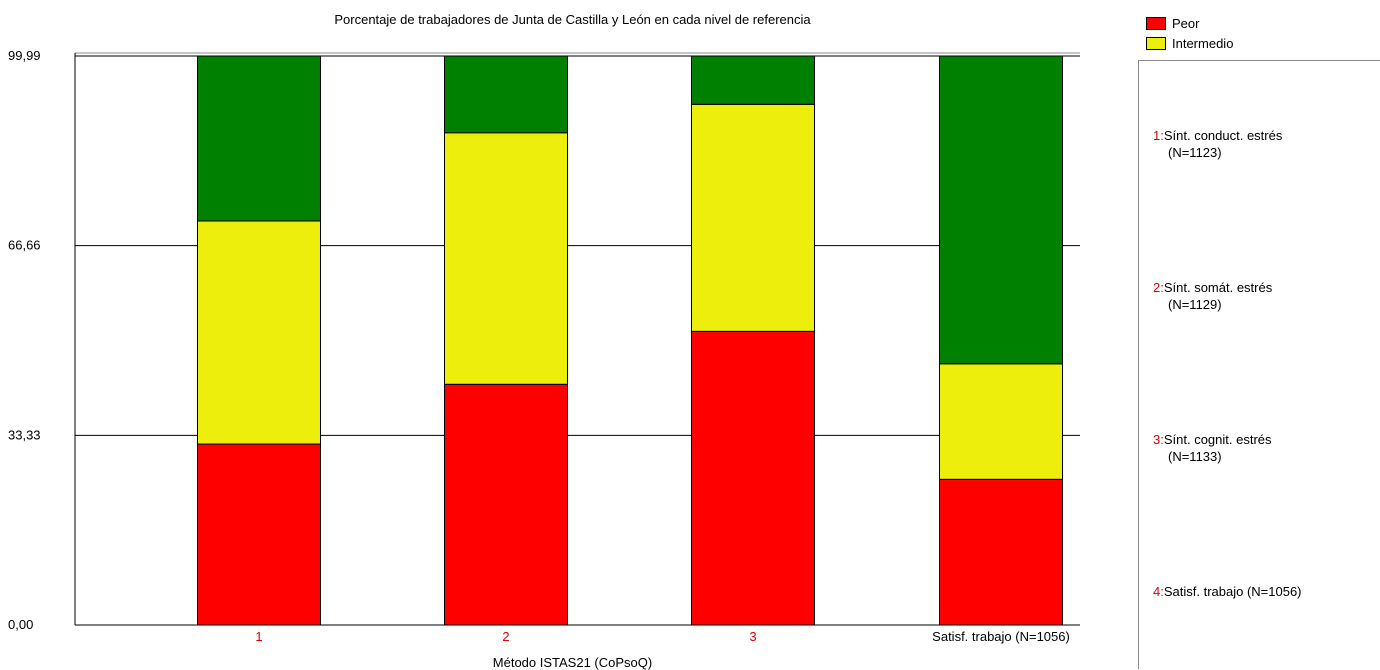  I want to click on legend-label-peor: Peor, so click(1186, 23).